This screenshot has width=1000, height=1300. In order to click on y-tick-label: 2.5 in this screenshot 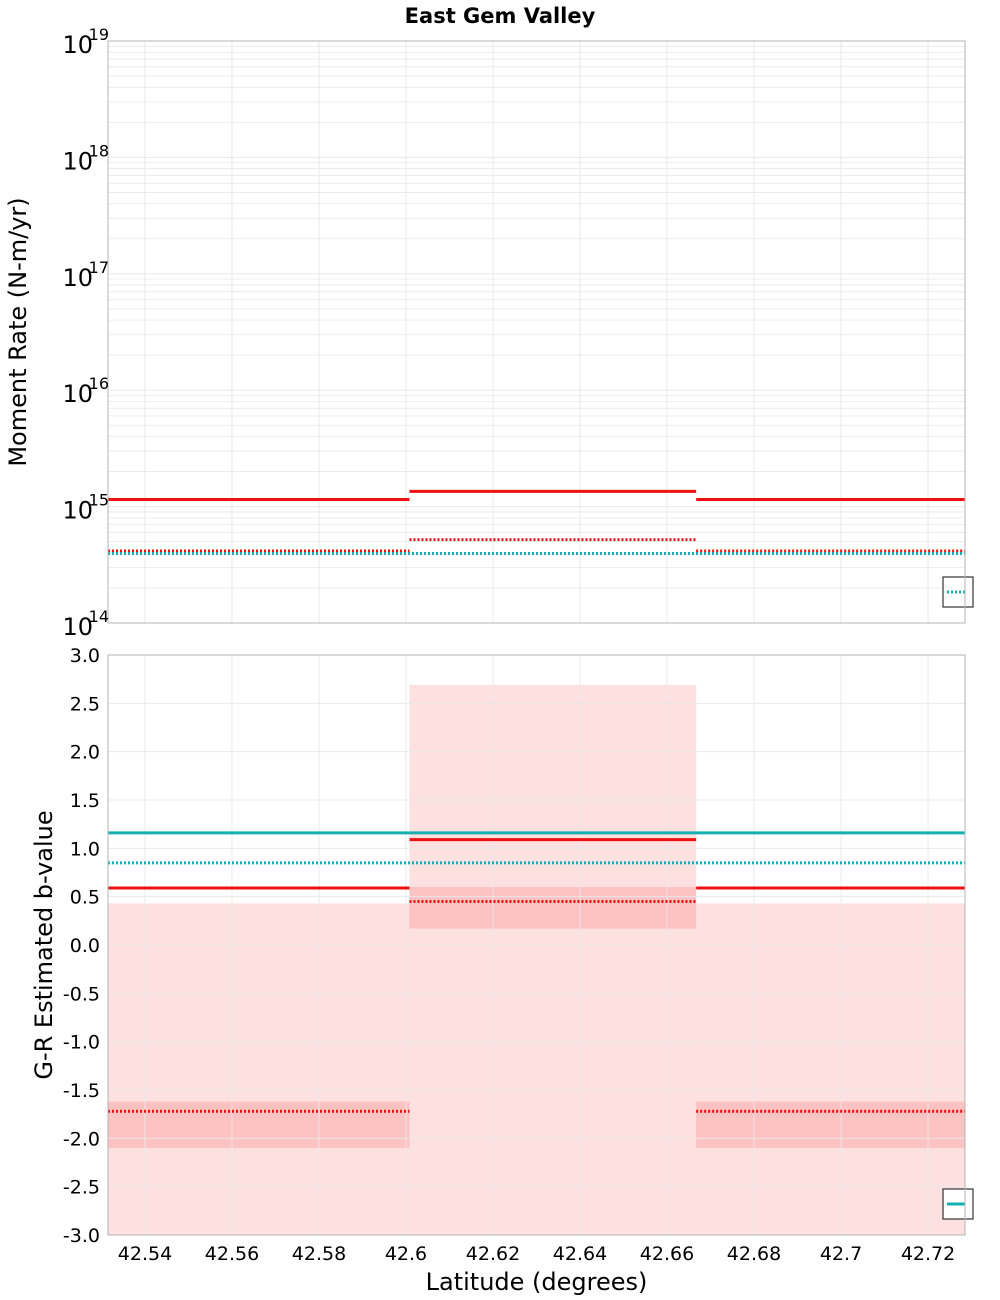, I will do `click(85, 704)`.